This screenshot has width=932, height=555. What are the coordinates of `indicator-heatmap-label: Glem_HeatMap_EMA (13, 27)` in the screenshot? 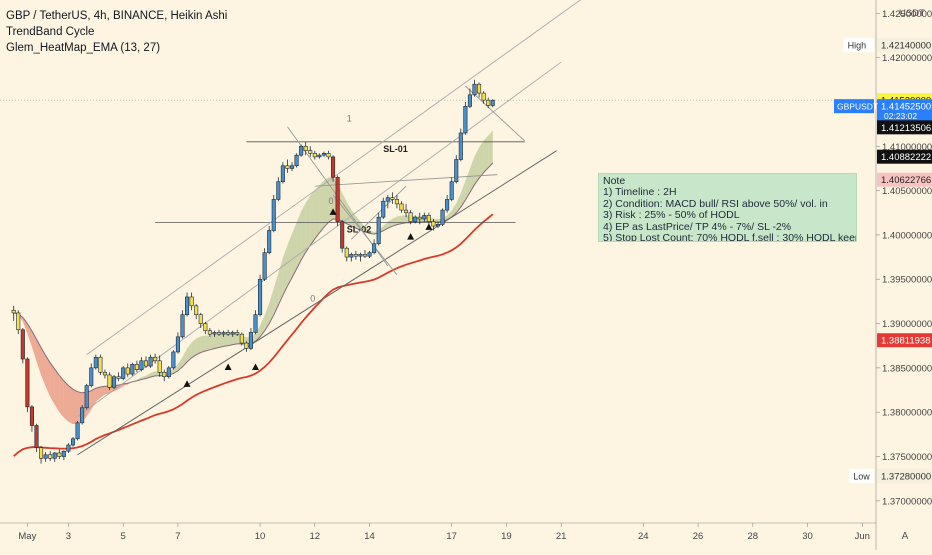 It's located at (83, 48).